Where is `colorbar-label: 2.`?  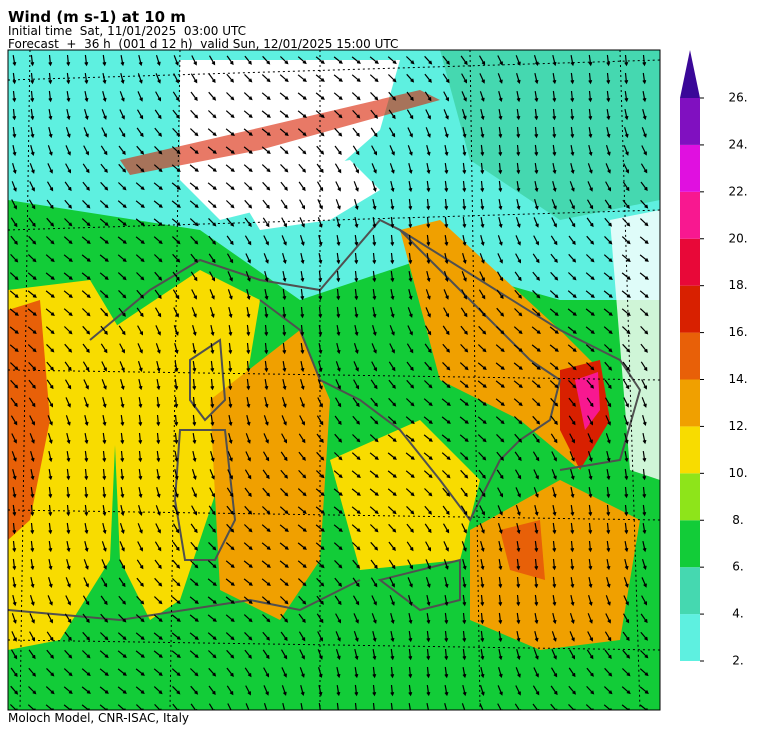 colorbar-label: 2. is located at coordinates (737, 661).